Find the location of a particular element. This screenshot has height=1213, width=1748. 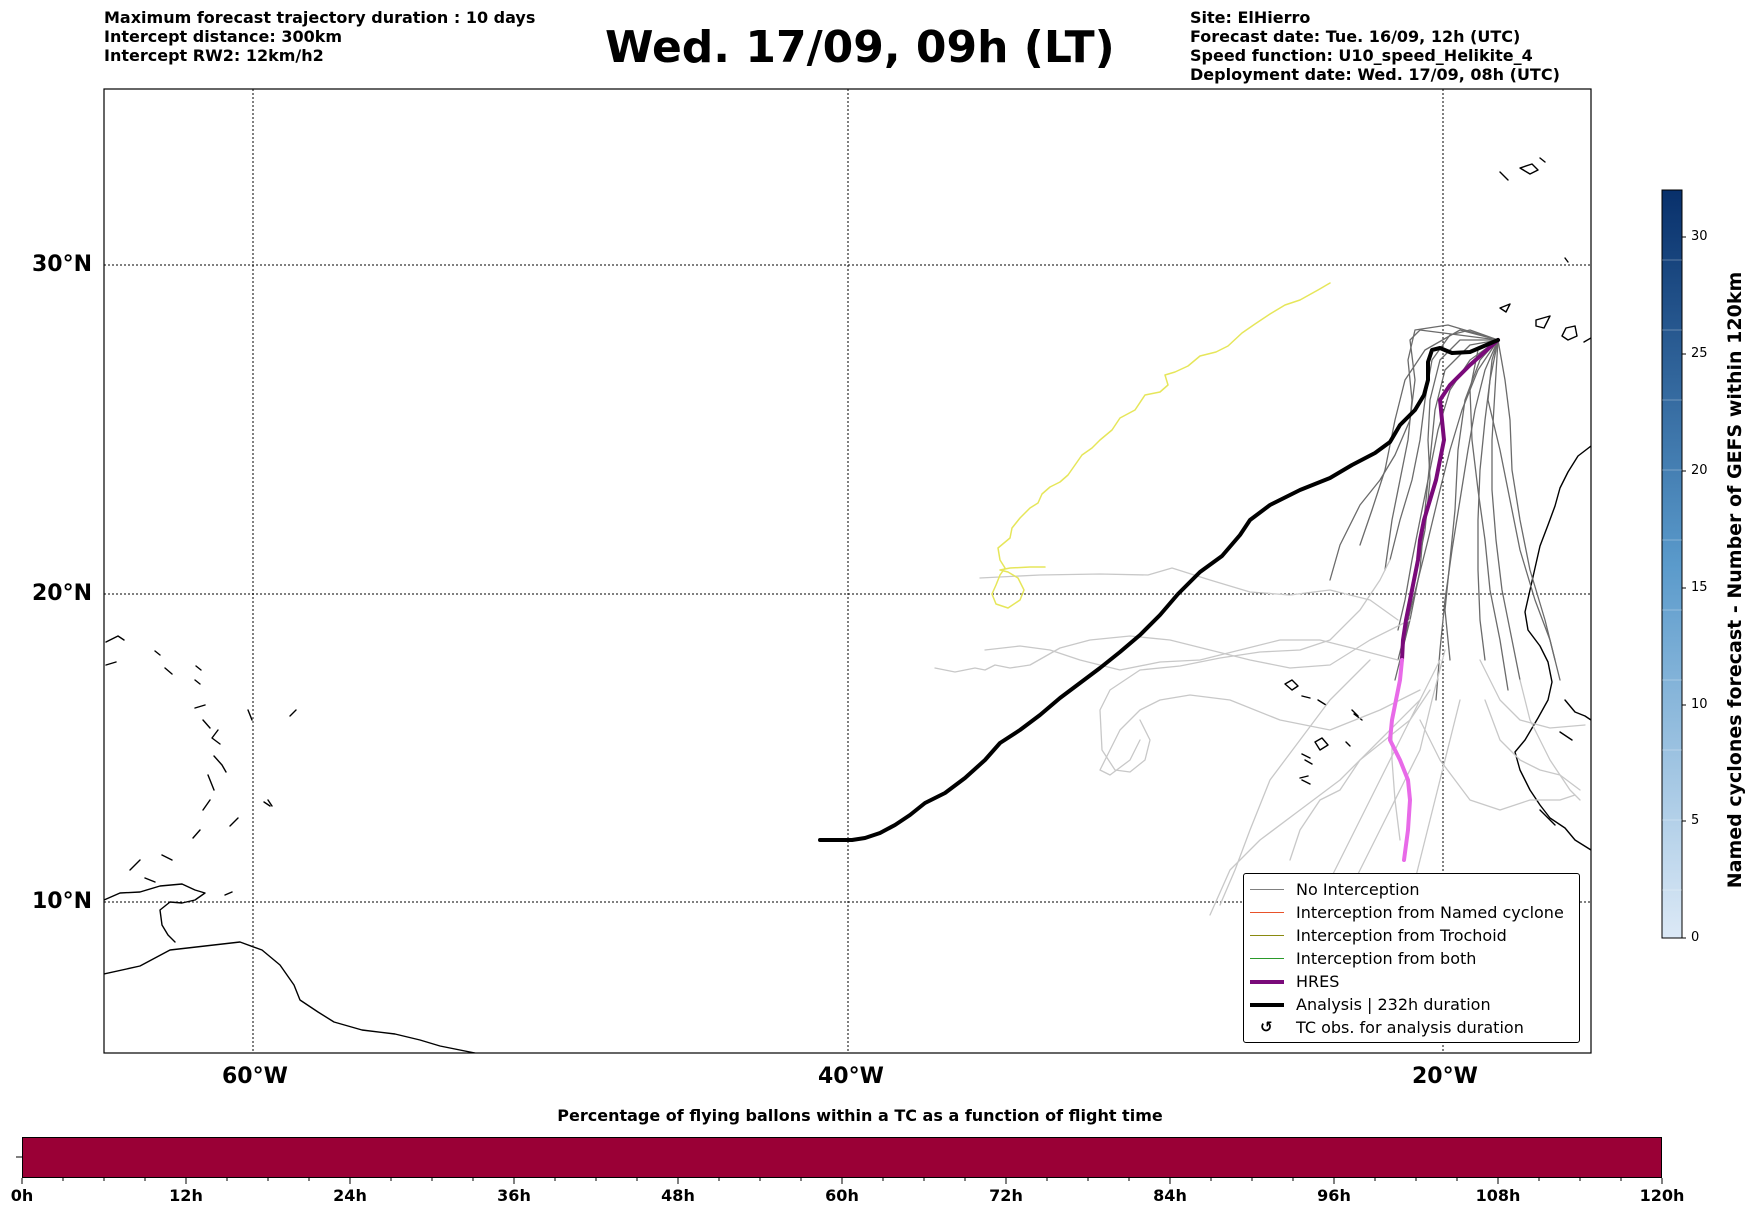

hres-track is located at coordinates (1450, 500).